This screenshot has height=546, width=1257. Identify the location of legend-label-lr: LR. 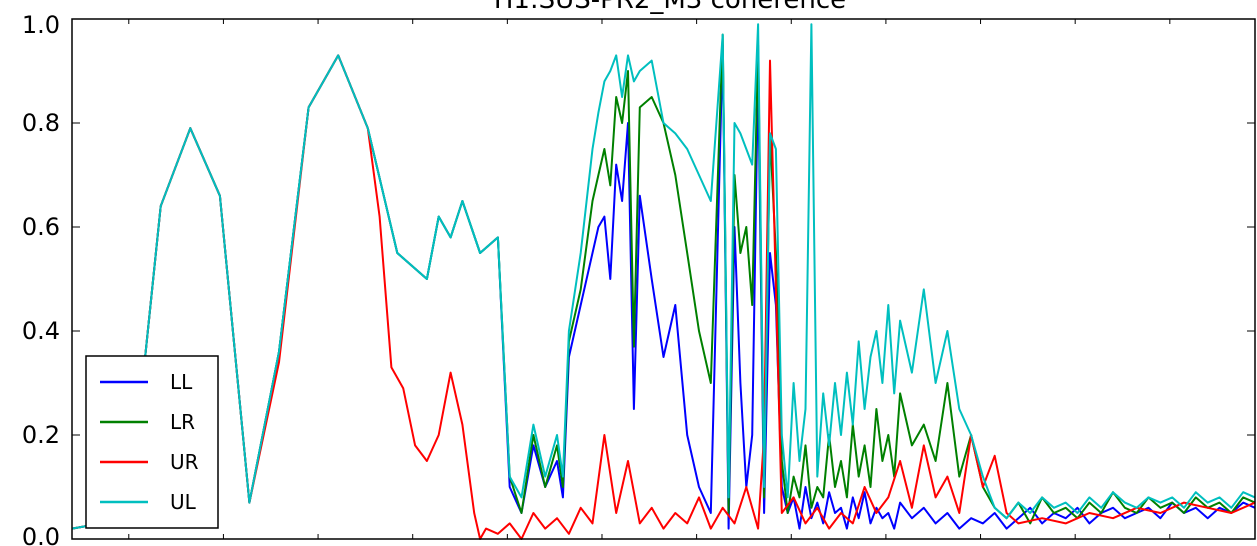
(182, 422).